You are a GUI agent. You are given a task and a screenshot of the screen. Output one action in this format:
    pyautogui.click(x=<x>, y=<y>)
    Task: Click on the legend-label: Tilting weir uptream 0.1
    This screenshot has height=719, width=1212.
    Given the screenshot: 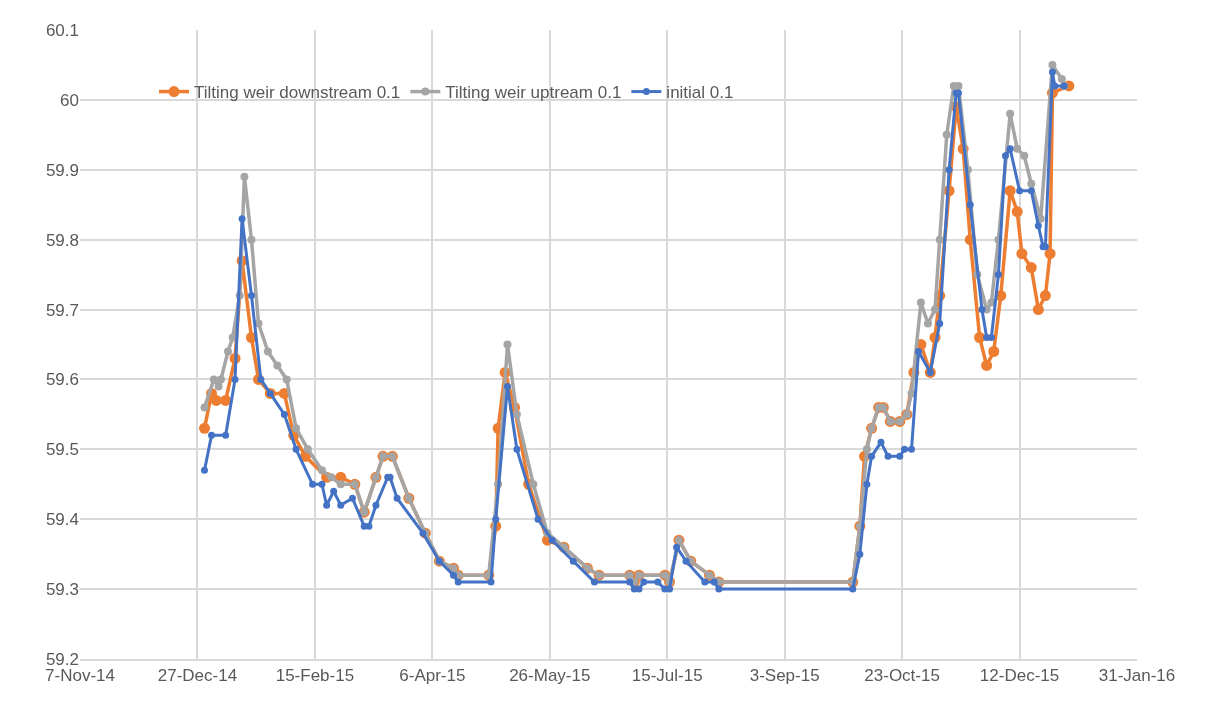 What is the action you would take?
    pyautogui.click(x=533, y=93)
    